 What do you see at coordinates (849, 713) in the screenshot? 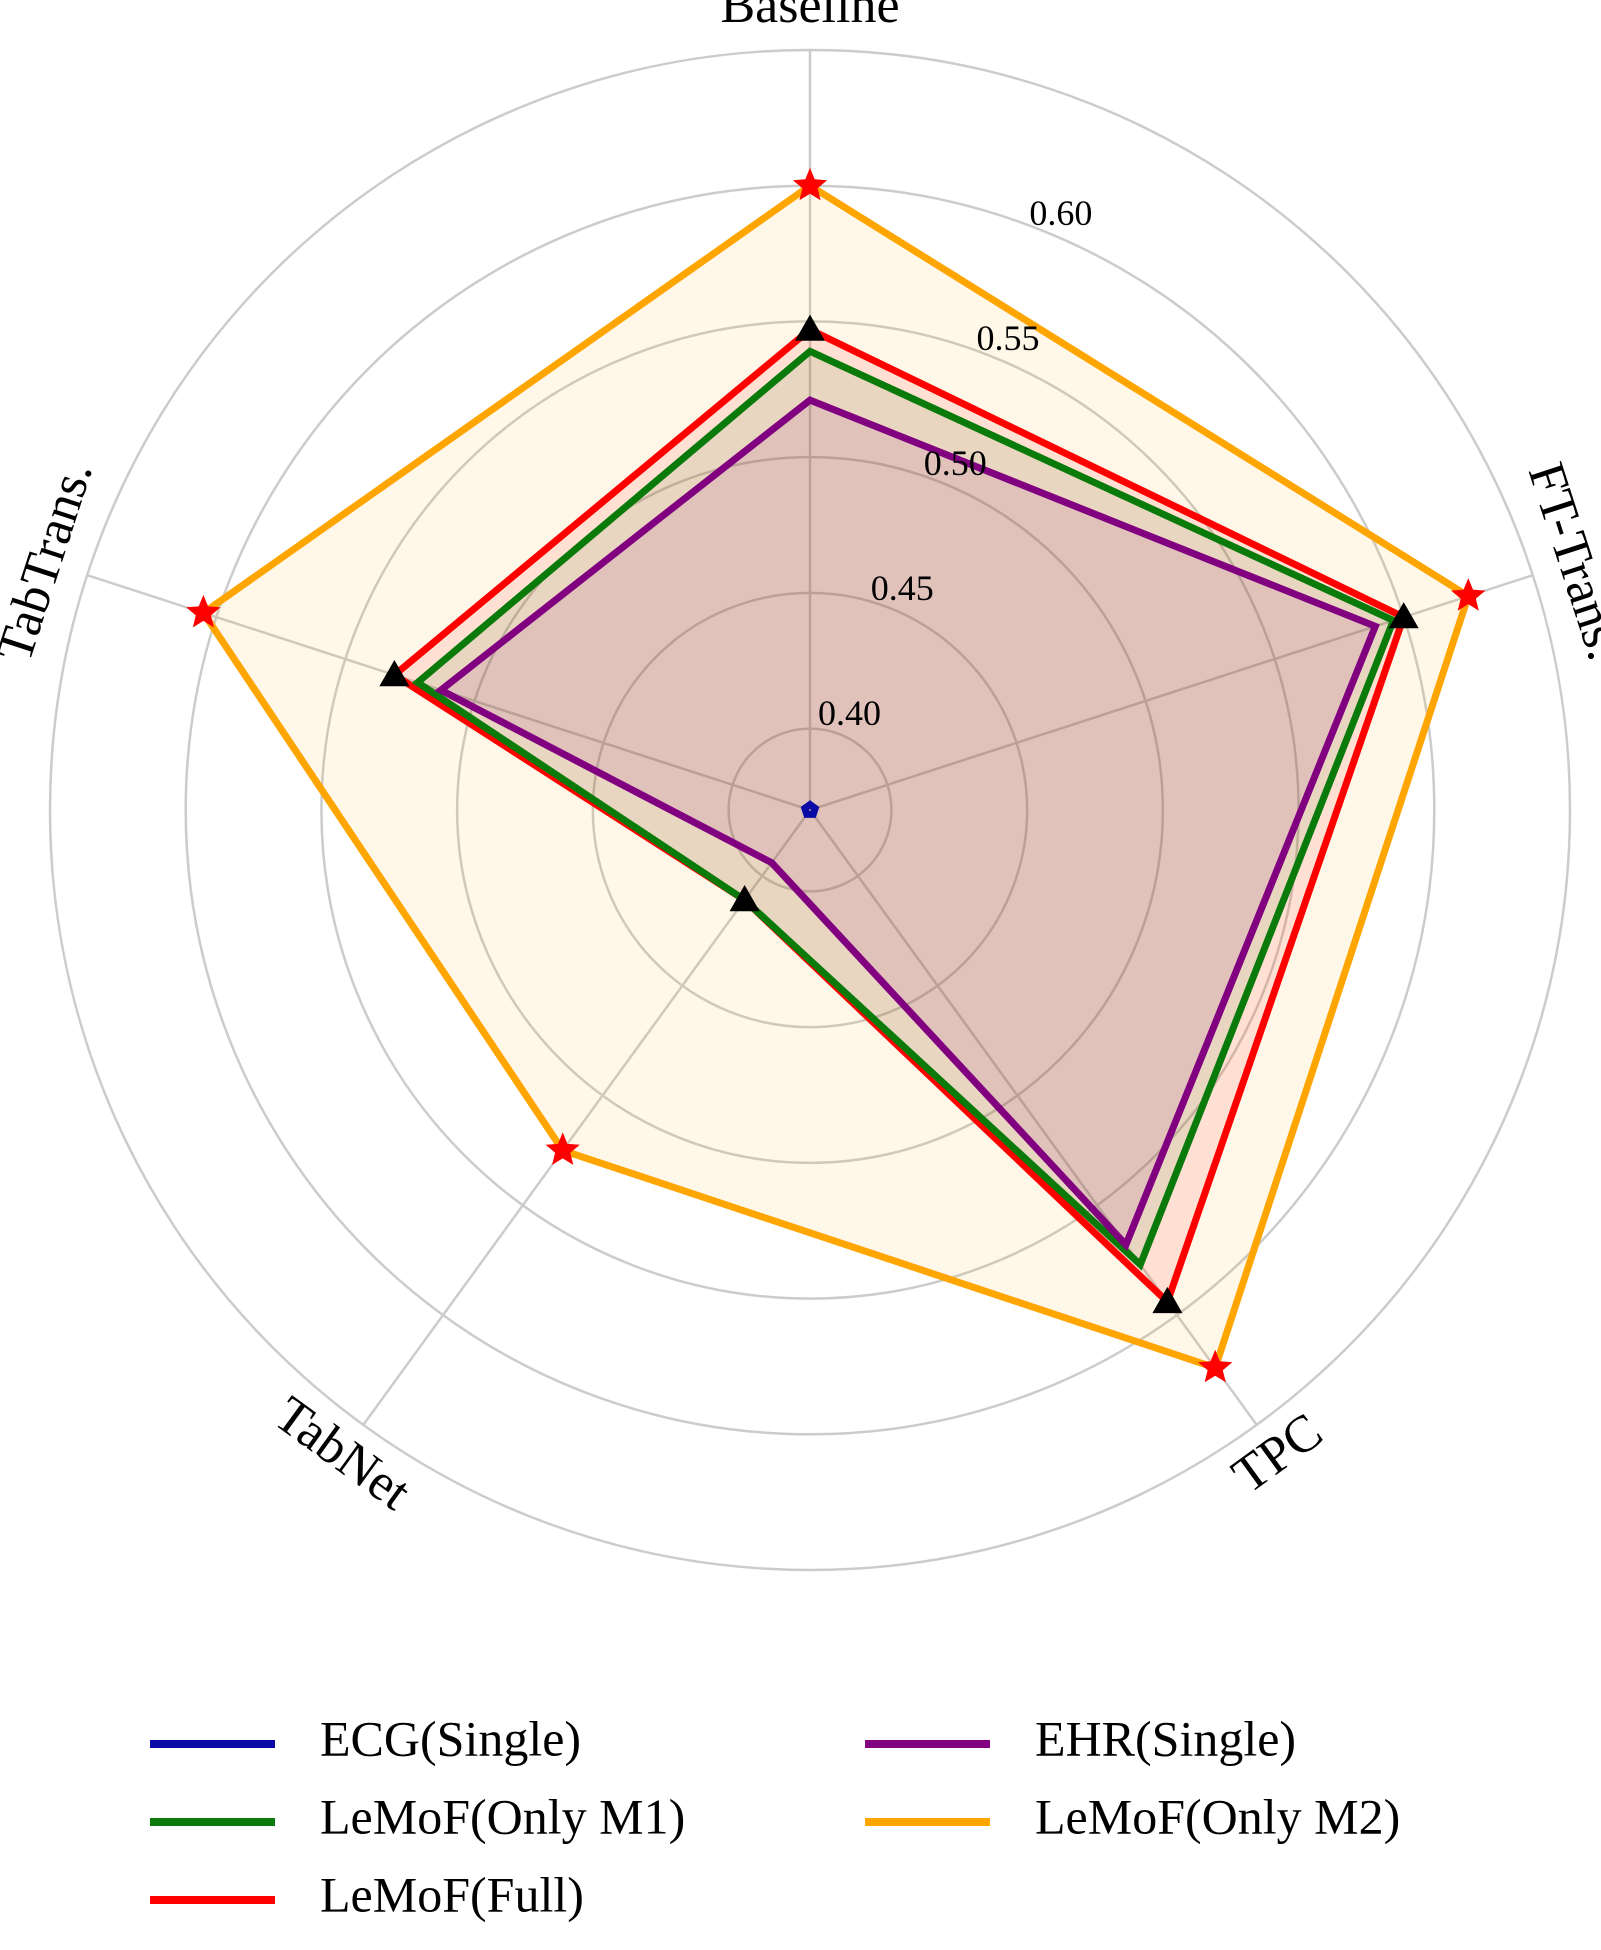
I see `radial-tick-label: 0.40` at bounding box center [849, 713].